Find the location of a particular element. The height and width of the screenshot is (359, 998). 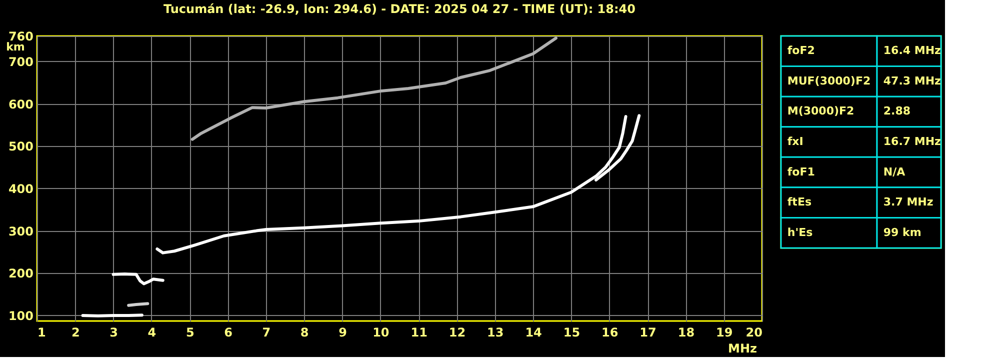

text: MUF(3000)F2 is located at coordinates (829, 81).